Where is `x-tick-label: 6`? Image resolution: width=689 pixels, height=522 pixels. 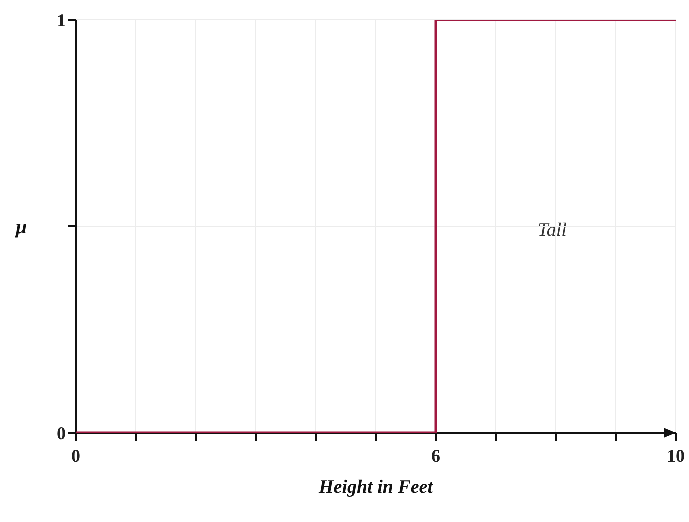
x-tick-label: 6 is located at coordinates (436, 456).